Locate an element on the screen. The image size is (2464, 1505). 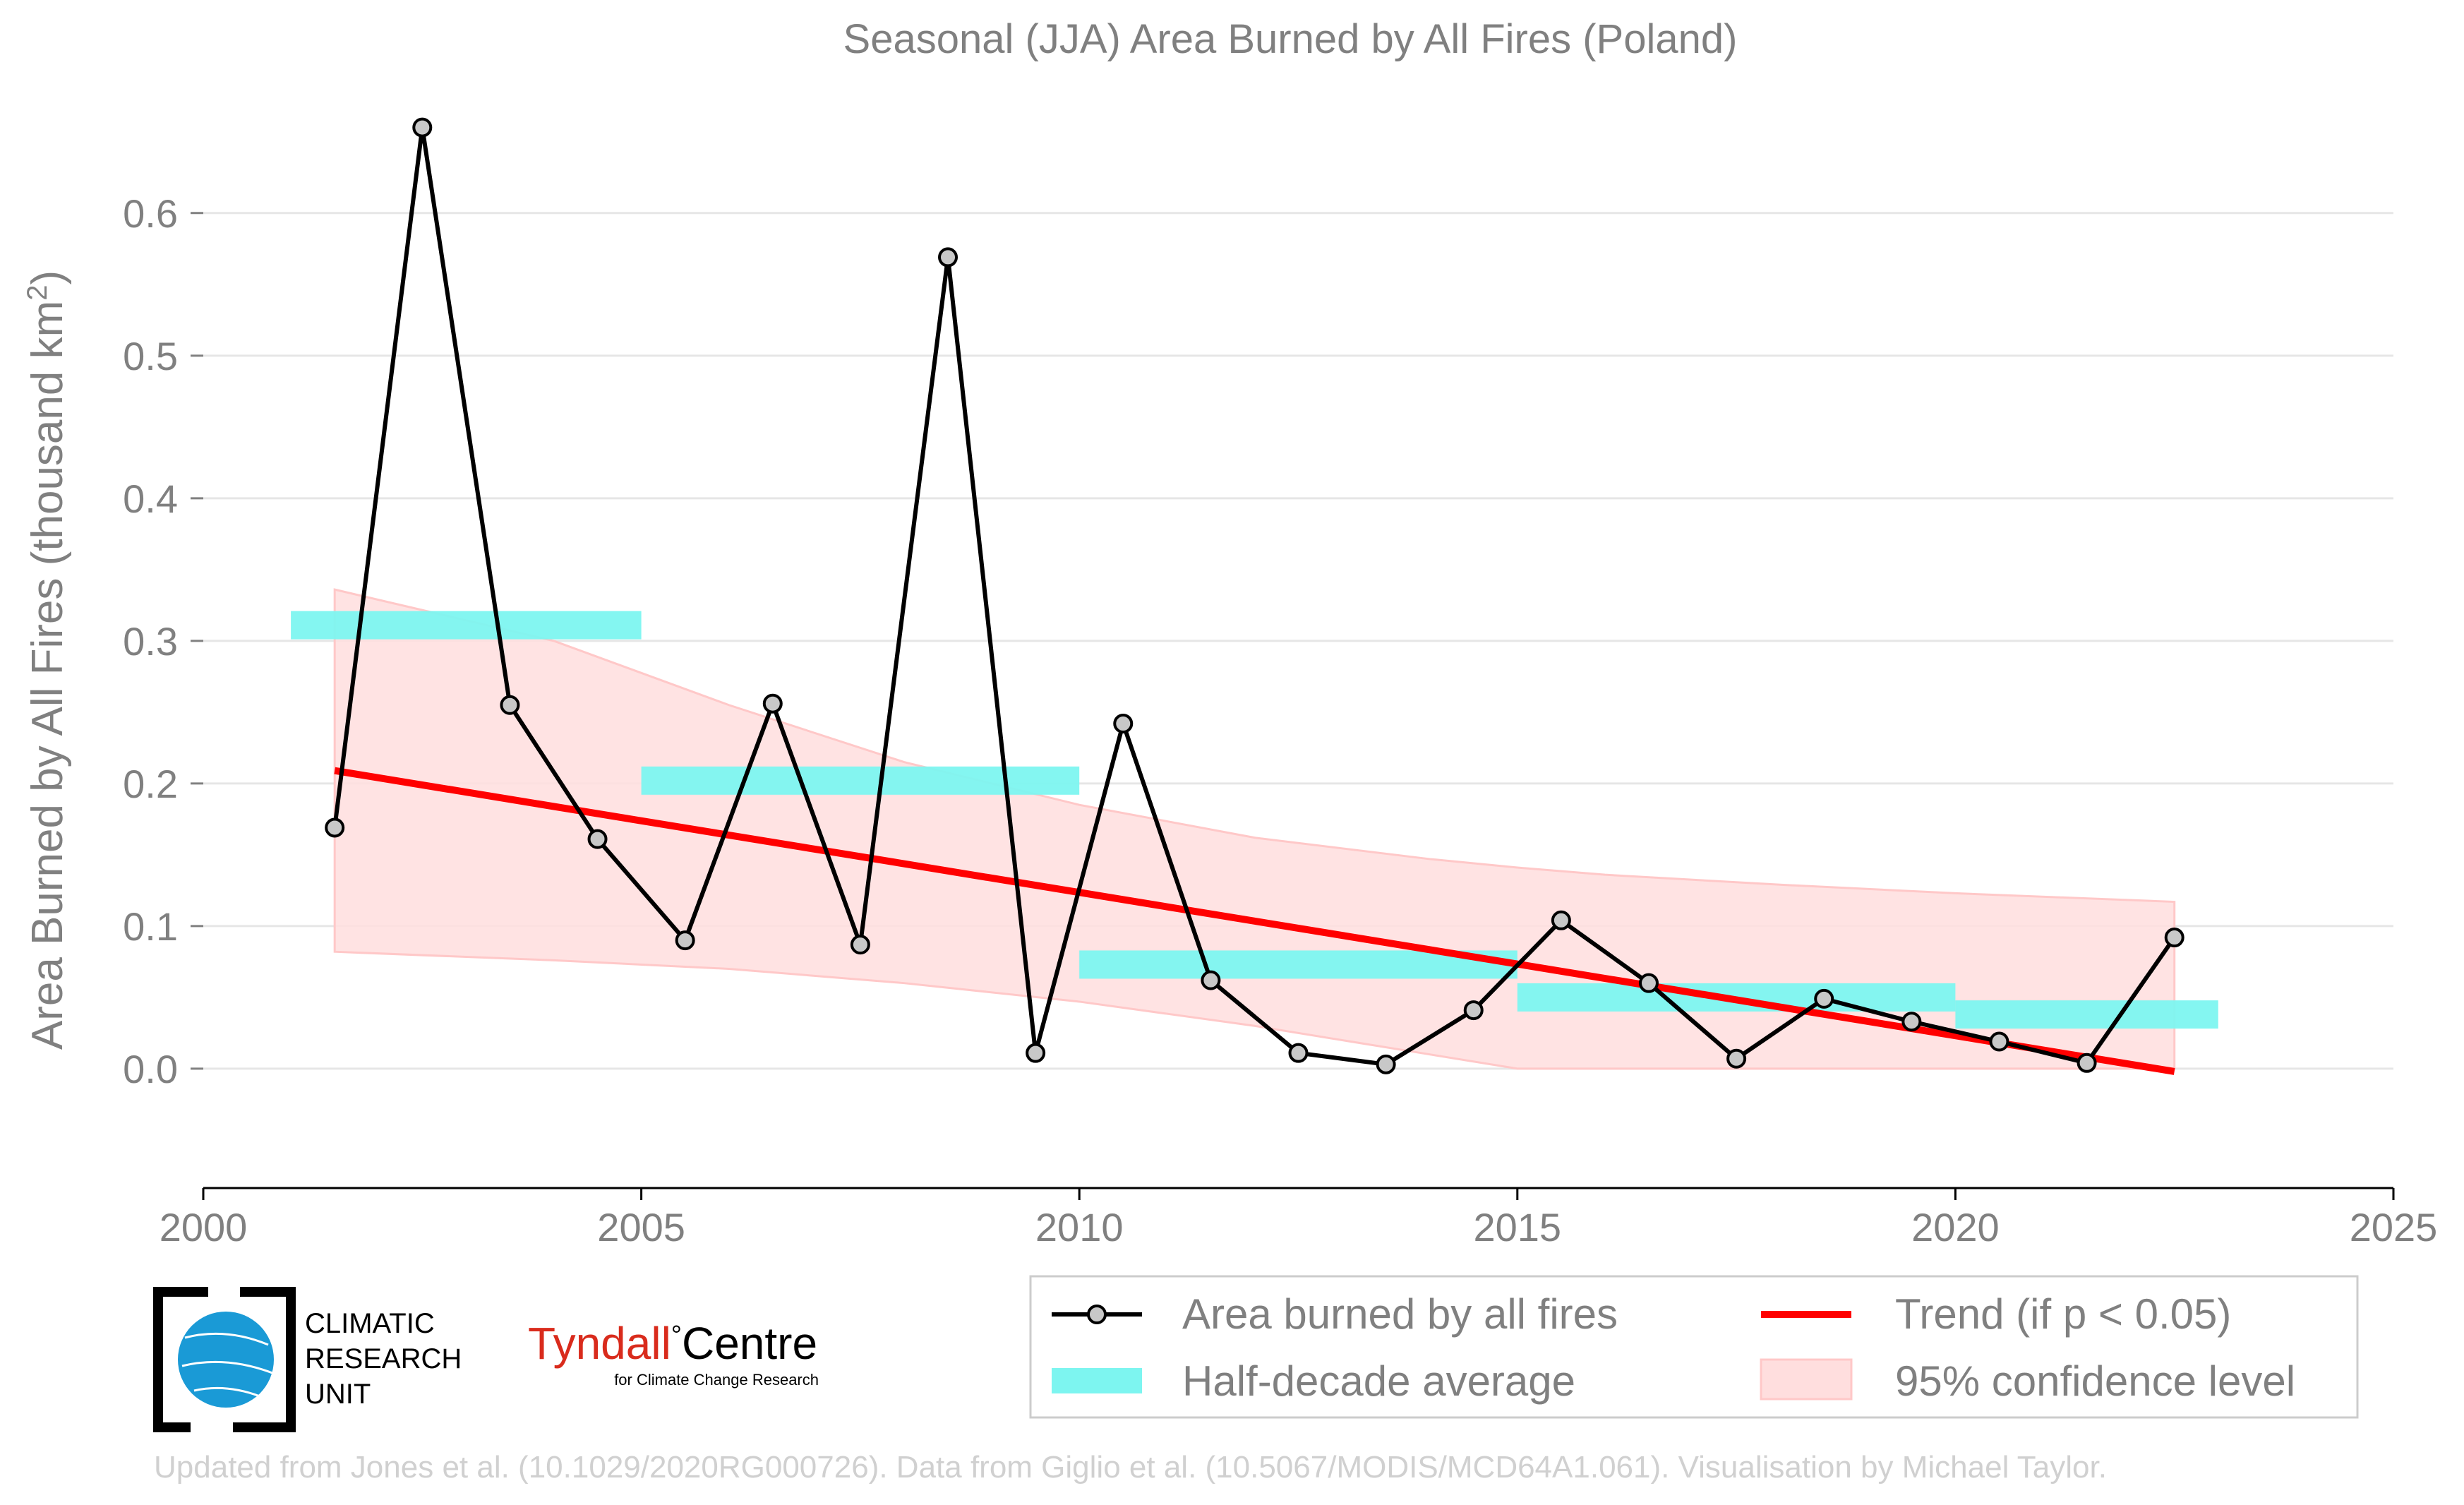
x-tick-label-0: 2000 is located at coordinates (204, 1227).